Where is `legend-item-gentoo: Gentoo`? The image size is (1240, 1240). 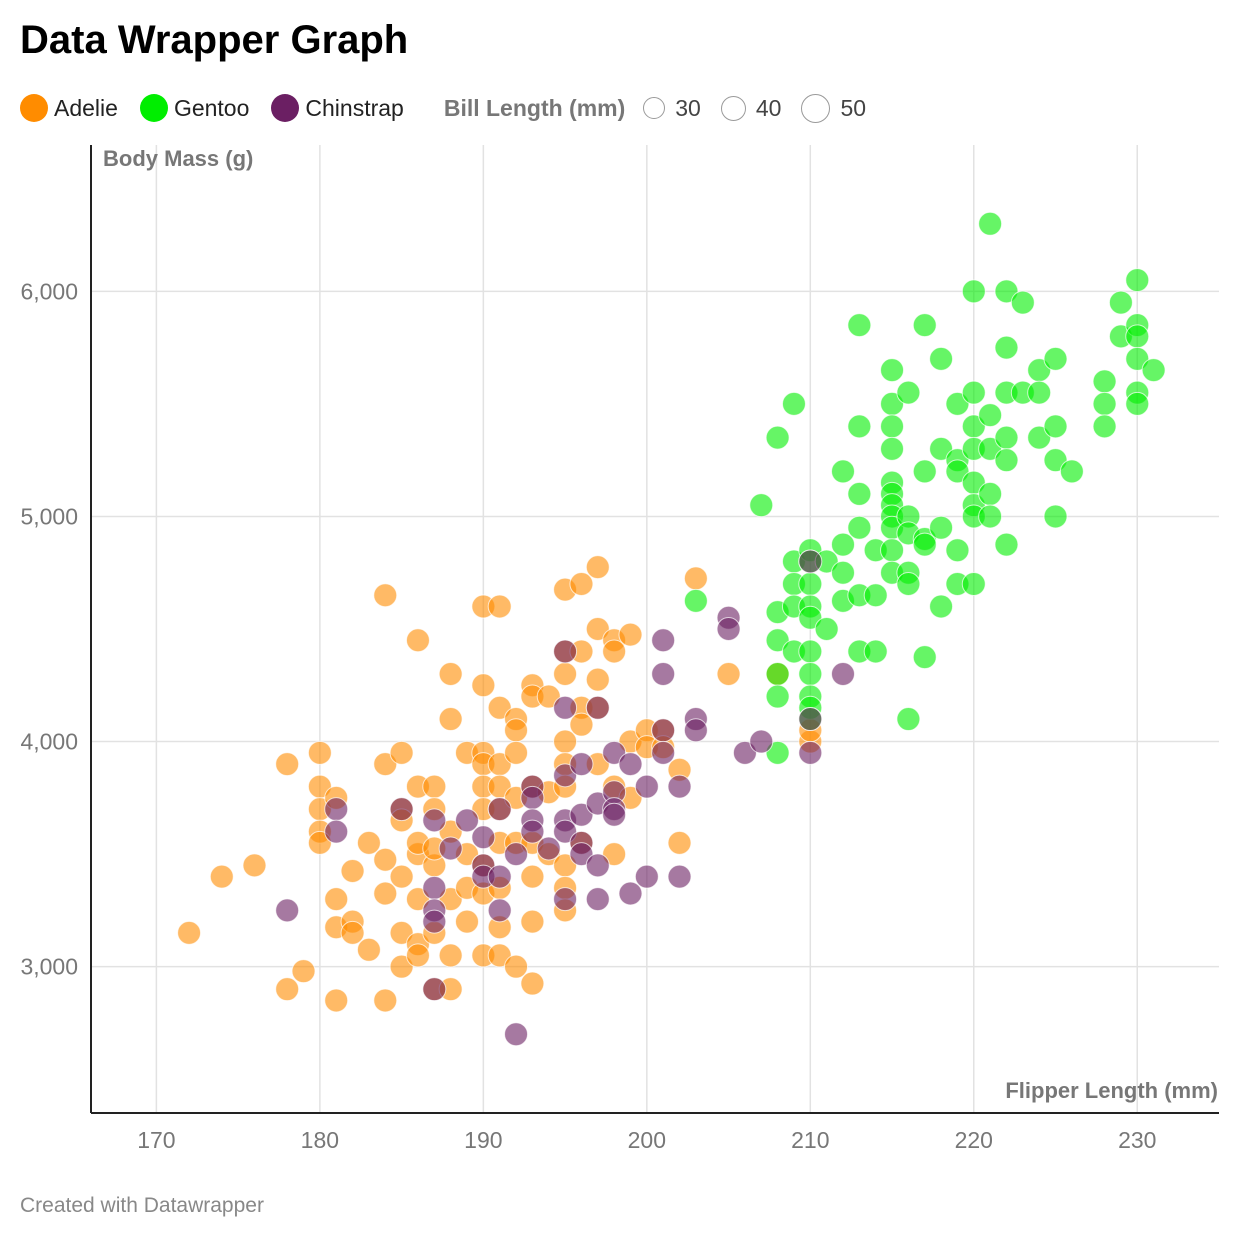 legend-item-gentoo: Gentoo is located at coordinates (194, 108).